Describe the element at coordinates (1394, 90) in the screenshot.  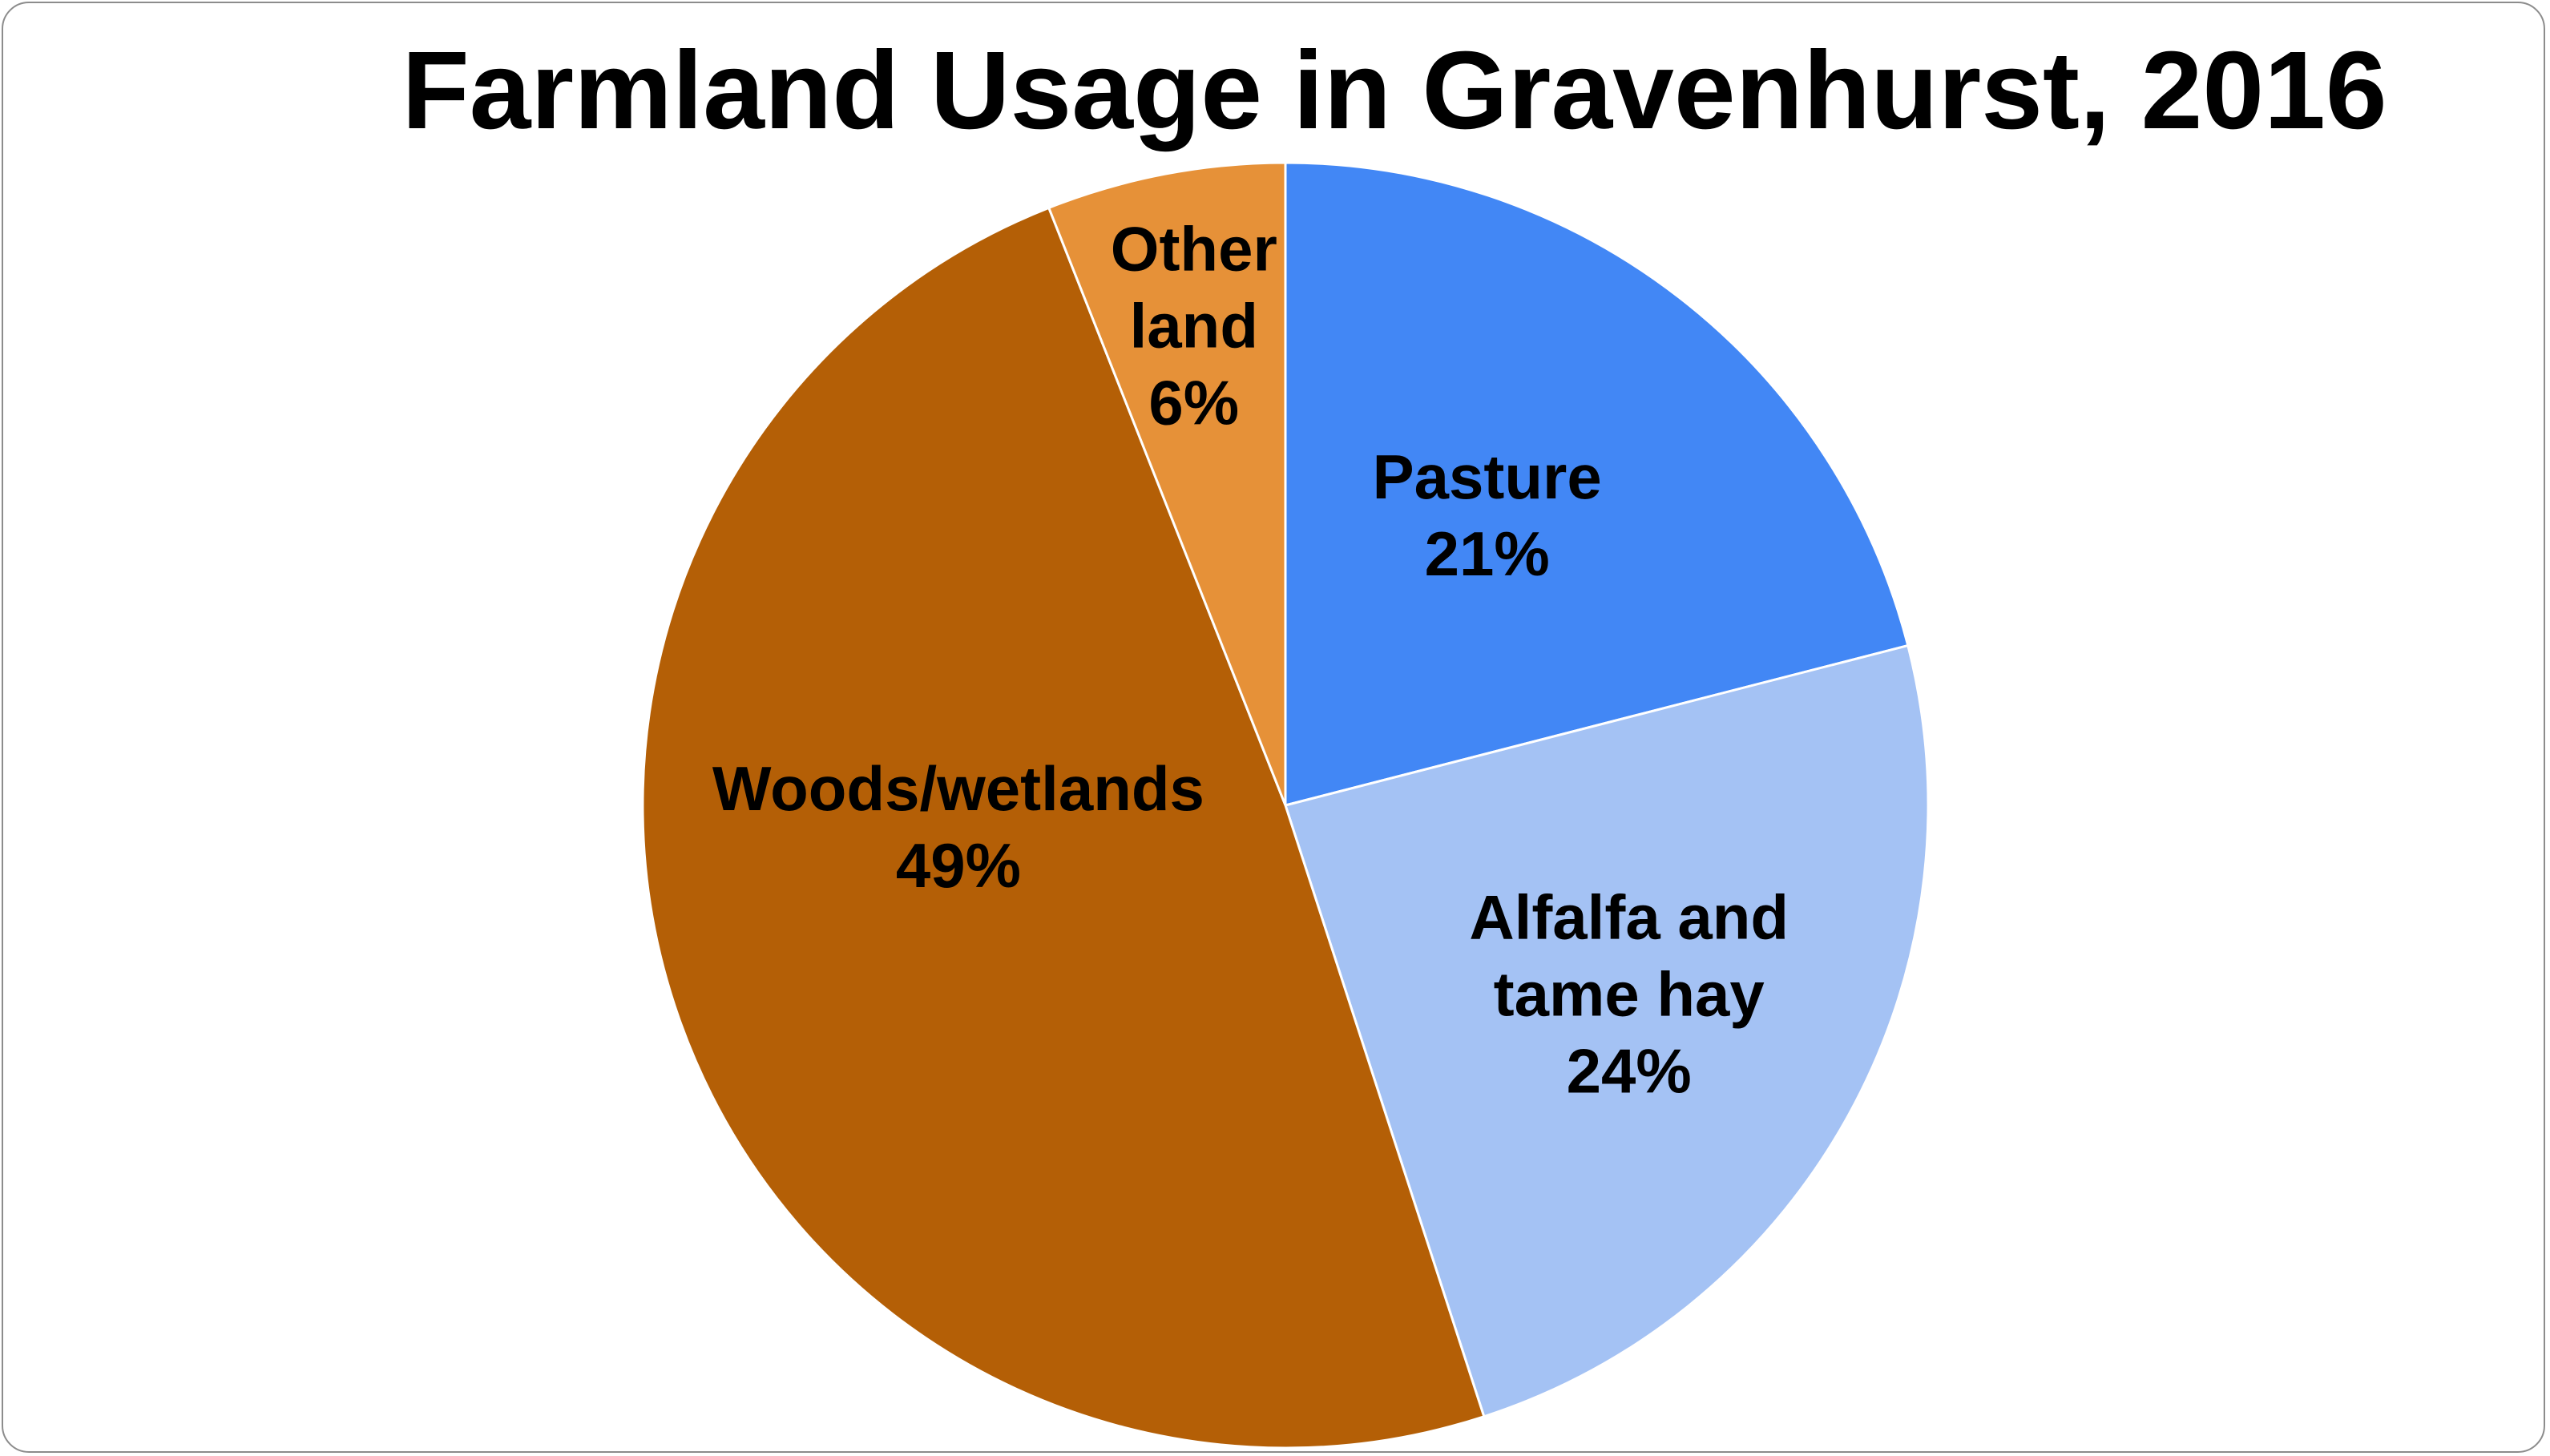
I see `chart-title: Farmland Usage in Gravenhurst, 2016` at that location.